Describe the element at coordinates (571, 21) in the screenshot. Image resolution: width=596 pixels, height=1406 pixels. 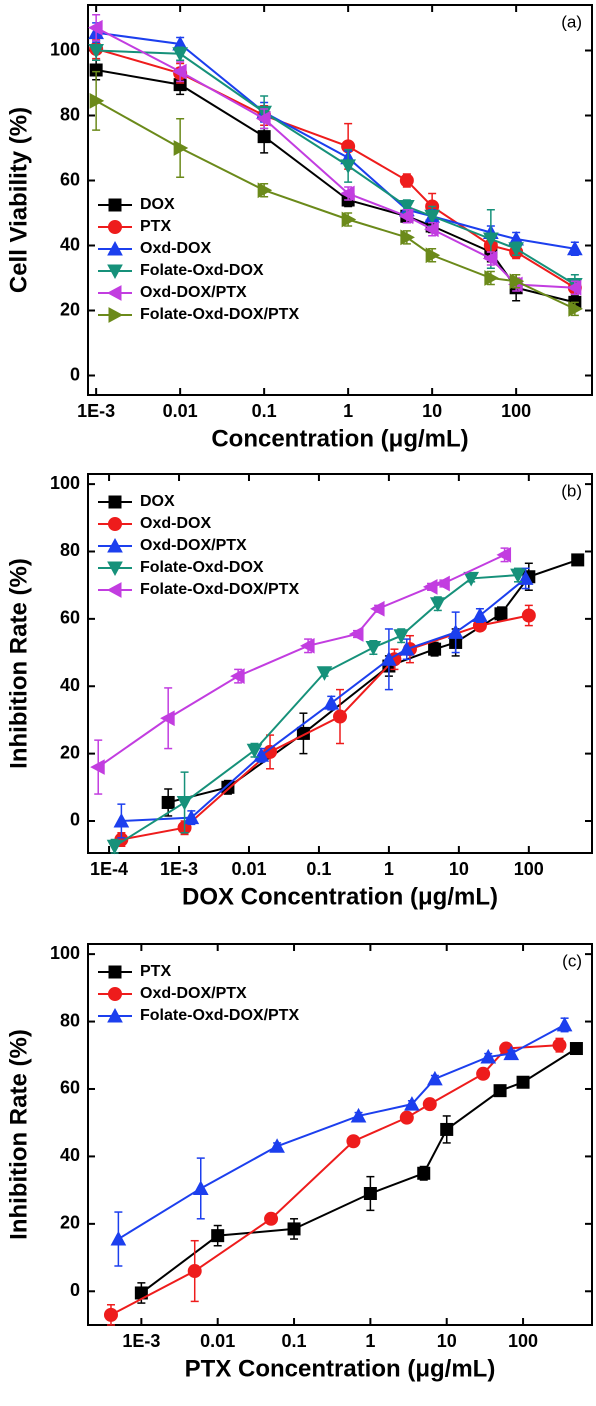
I see `panel-label: (a)` at that location.